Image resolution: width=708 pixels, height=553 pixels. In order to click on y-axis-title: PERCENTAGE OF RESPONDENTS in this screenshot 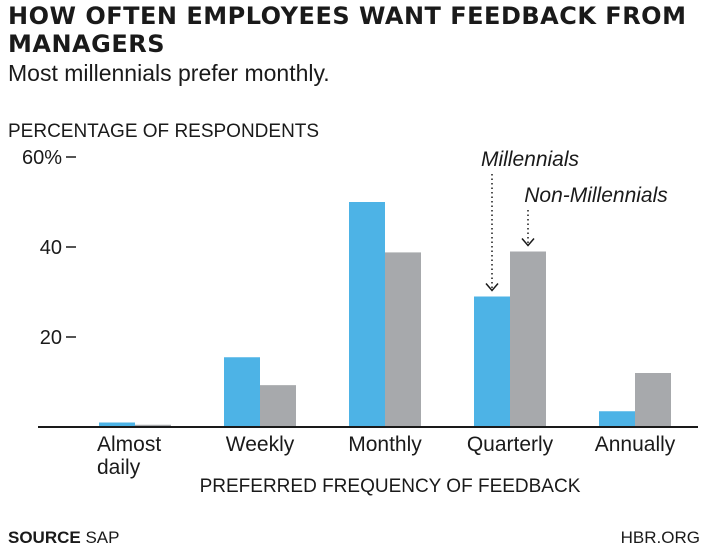, I will do `click(163, 131)`.